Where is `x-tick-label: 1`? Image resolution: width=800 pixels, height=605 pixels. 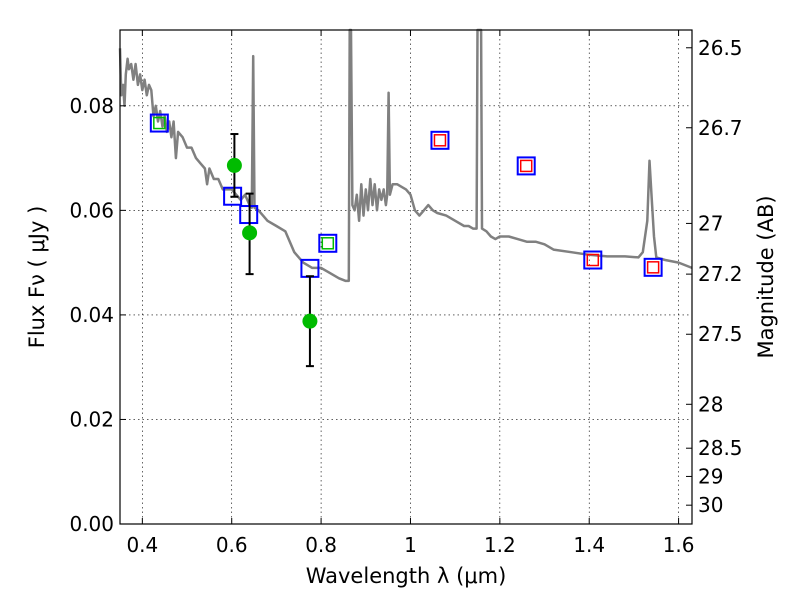 x-tick-label: 1 is located at coordinates (410, 545).